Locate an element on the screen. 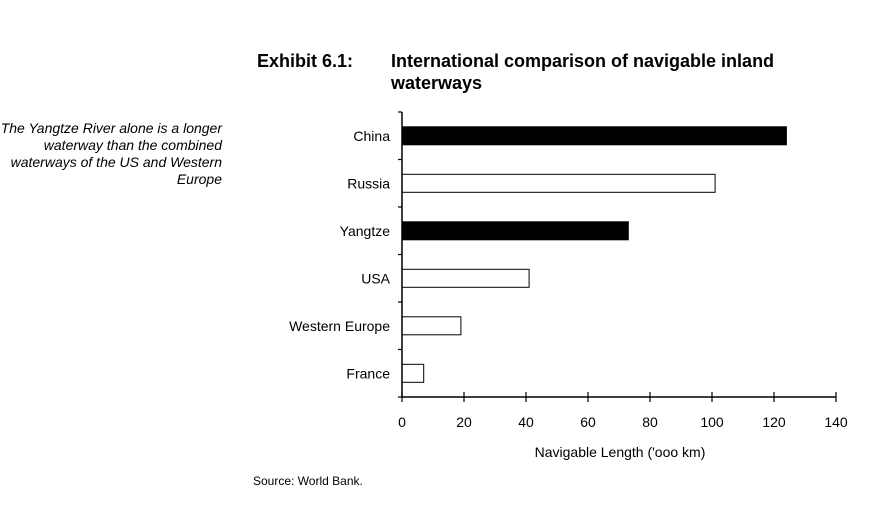  x-tick-label: 0 is located at coordinates (402, 422).